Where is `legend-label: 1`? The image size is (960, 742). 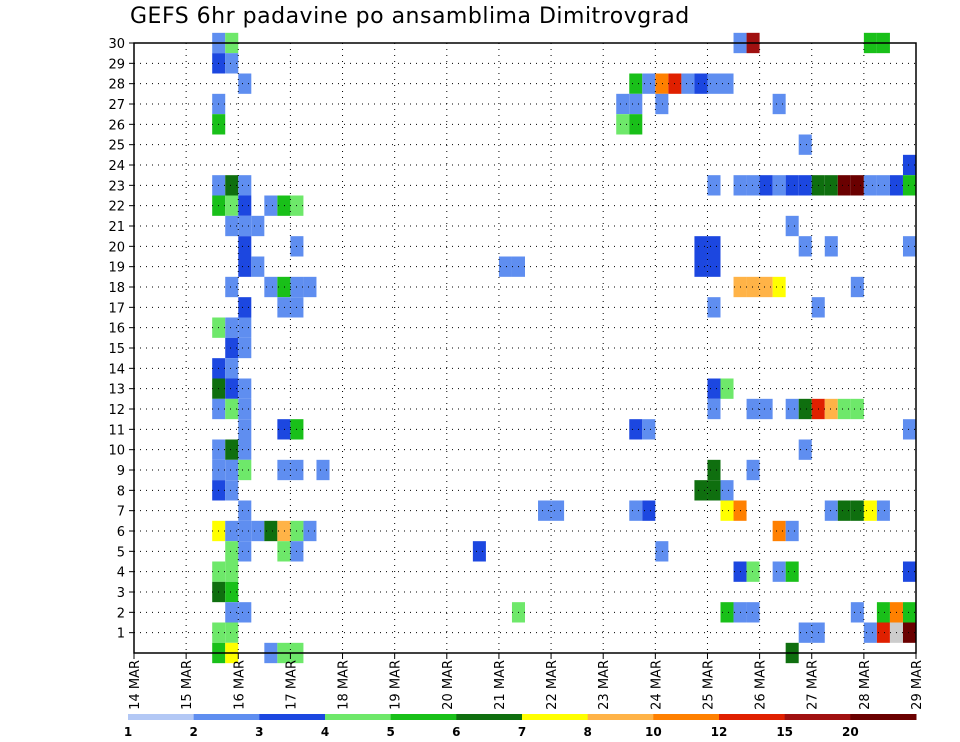 legend-label: 1 is located at coordinates (128, 732).